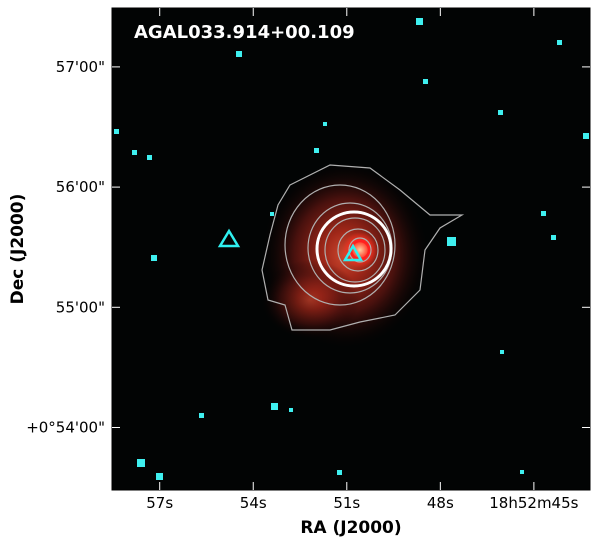 Image resolution: width=601 pixels, height=552 pixels. Describe the element at coordinates (350, 528) in the screenshot. I see `x-axis-label: RA (J2000)` at that location.